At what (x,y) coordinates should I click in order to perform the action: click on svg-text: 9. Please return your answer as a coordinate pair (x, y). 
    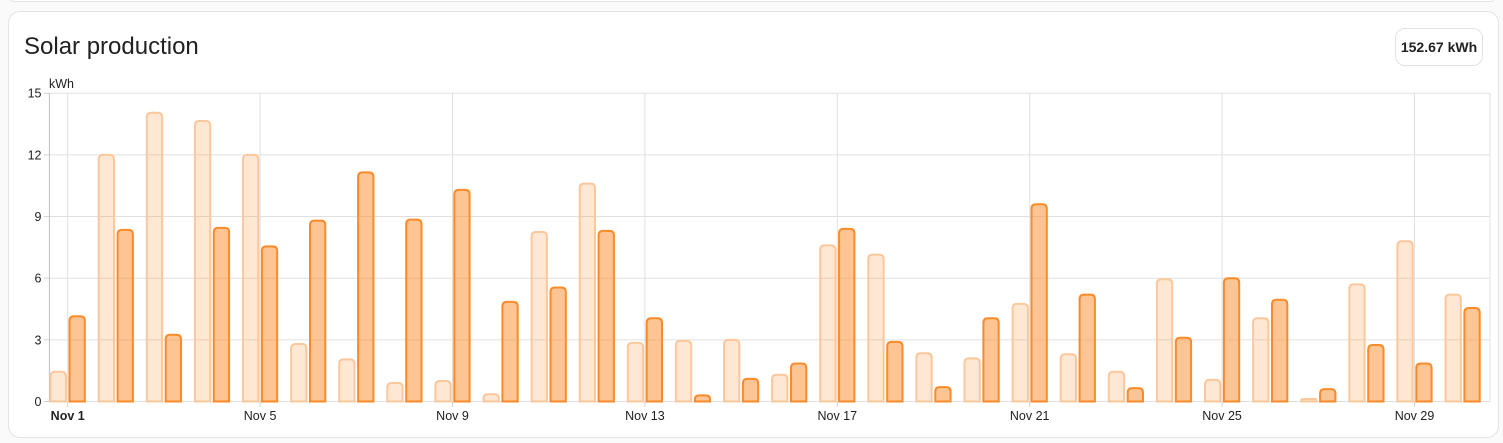
    Looking at the image, I should click on (38, 217).